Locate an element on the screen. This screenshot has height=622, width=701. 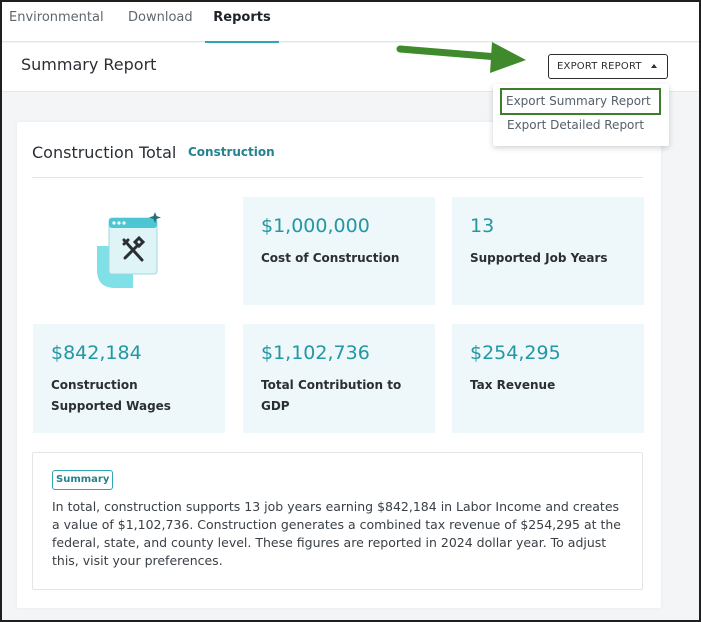
tab-download: Download is located at coordinates (160, 17).